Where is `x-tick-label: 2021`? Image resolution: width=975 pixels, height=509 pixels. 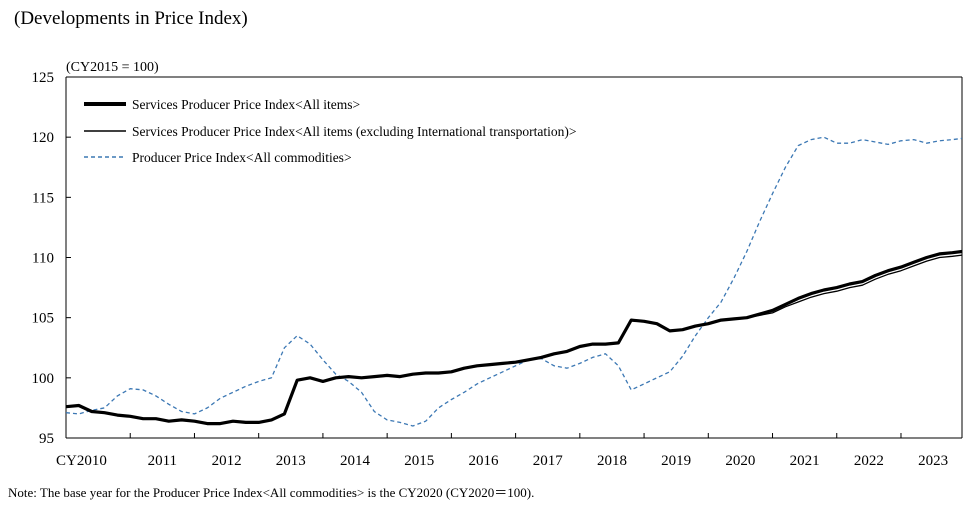 x-tick-label: 2021 is located at coordinates (805, 461).